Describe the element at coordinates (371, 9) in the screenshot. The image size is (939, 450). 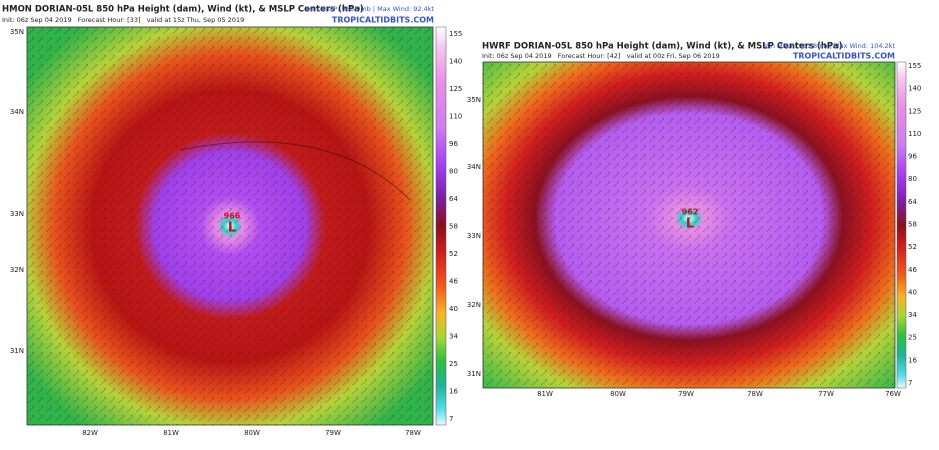
I see `stats: Min MSLP: 965.9mb | Max Wind: 92.4kt` at that location.